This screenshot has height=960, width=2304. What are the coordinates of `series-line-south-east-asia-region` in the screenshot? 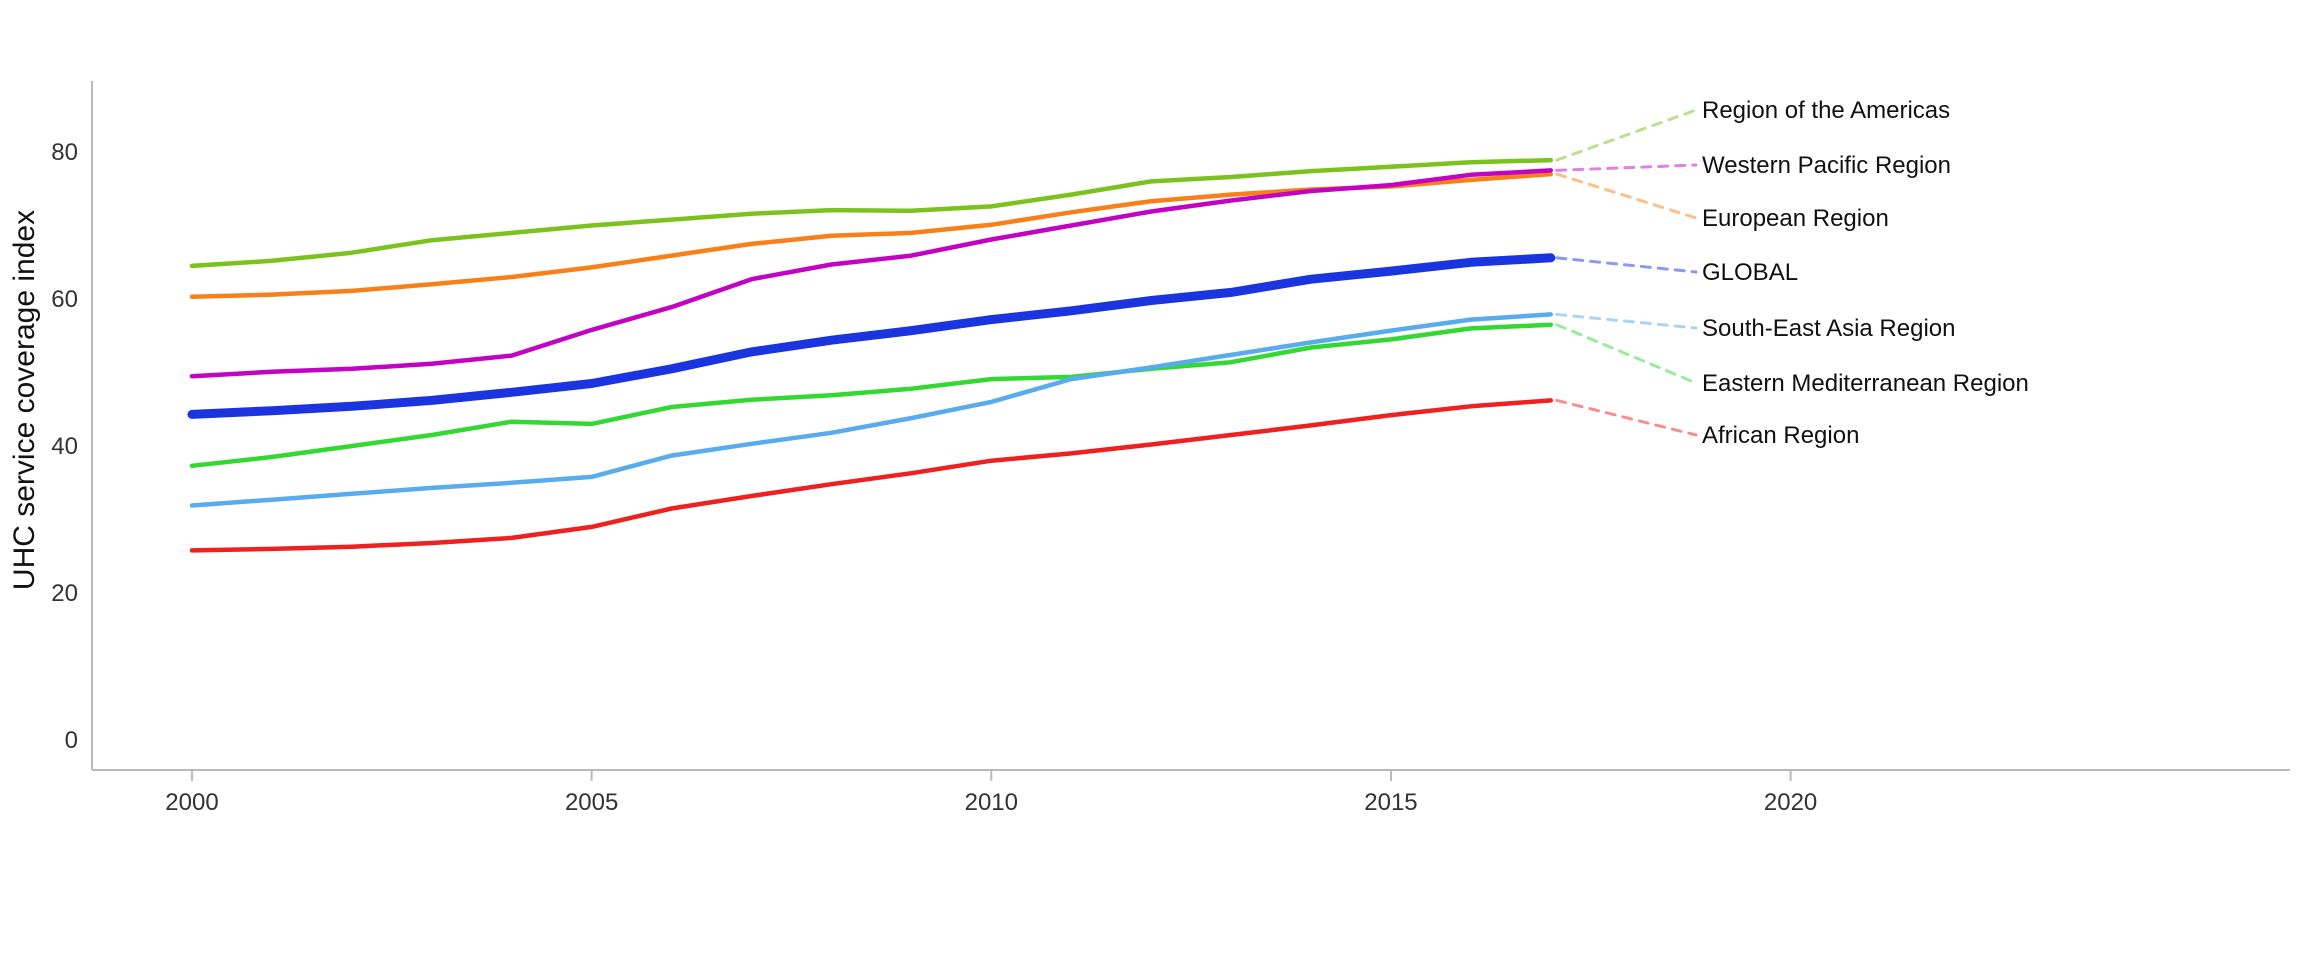 It's located at (871, 410).